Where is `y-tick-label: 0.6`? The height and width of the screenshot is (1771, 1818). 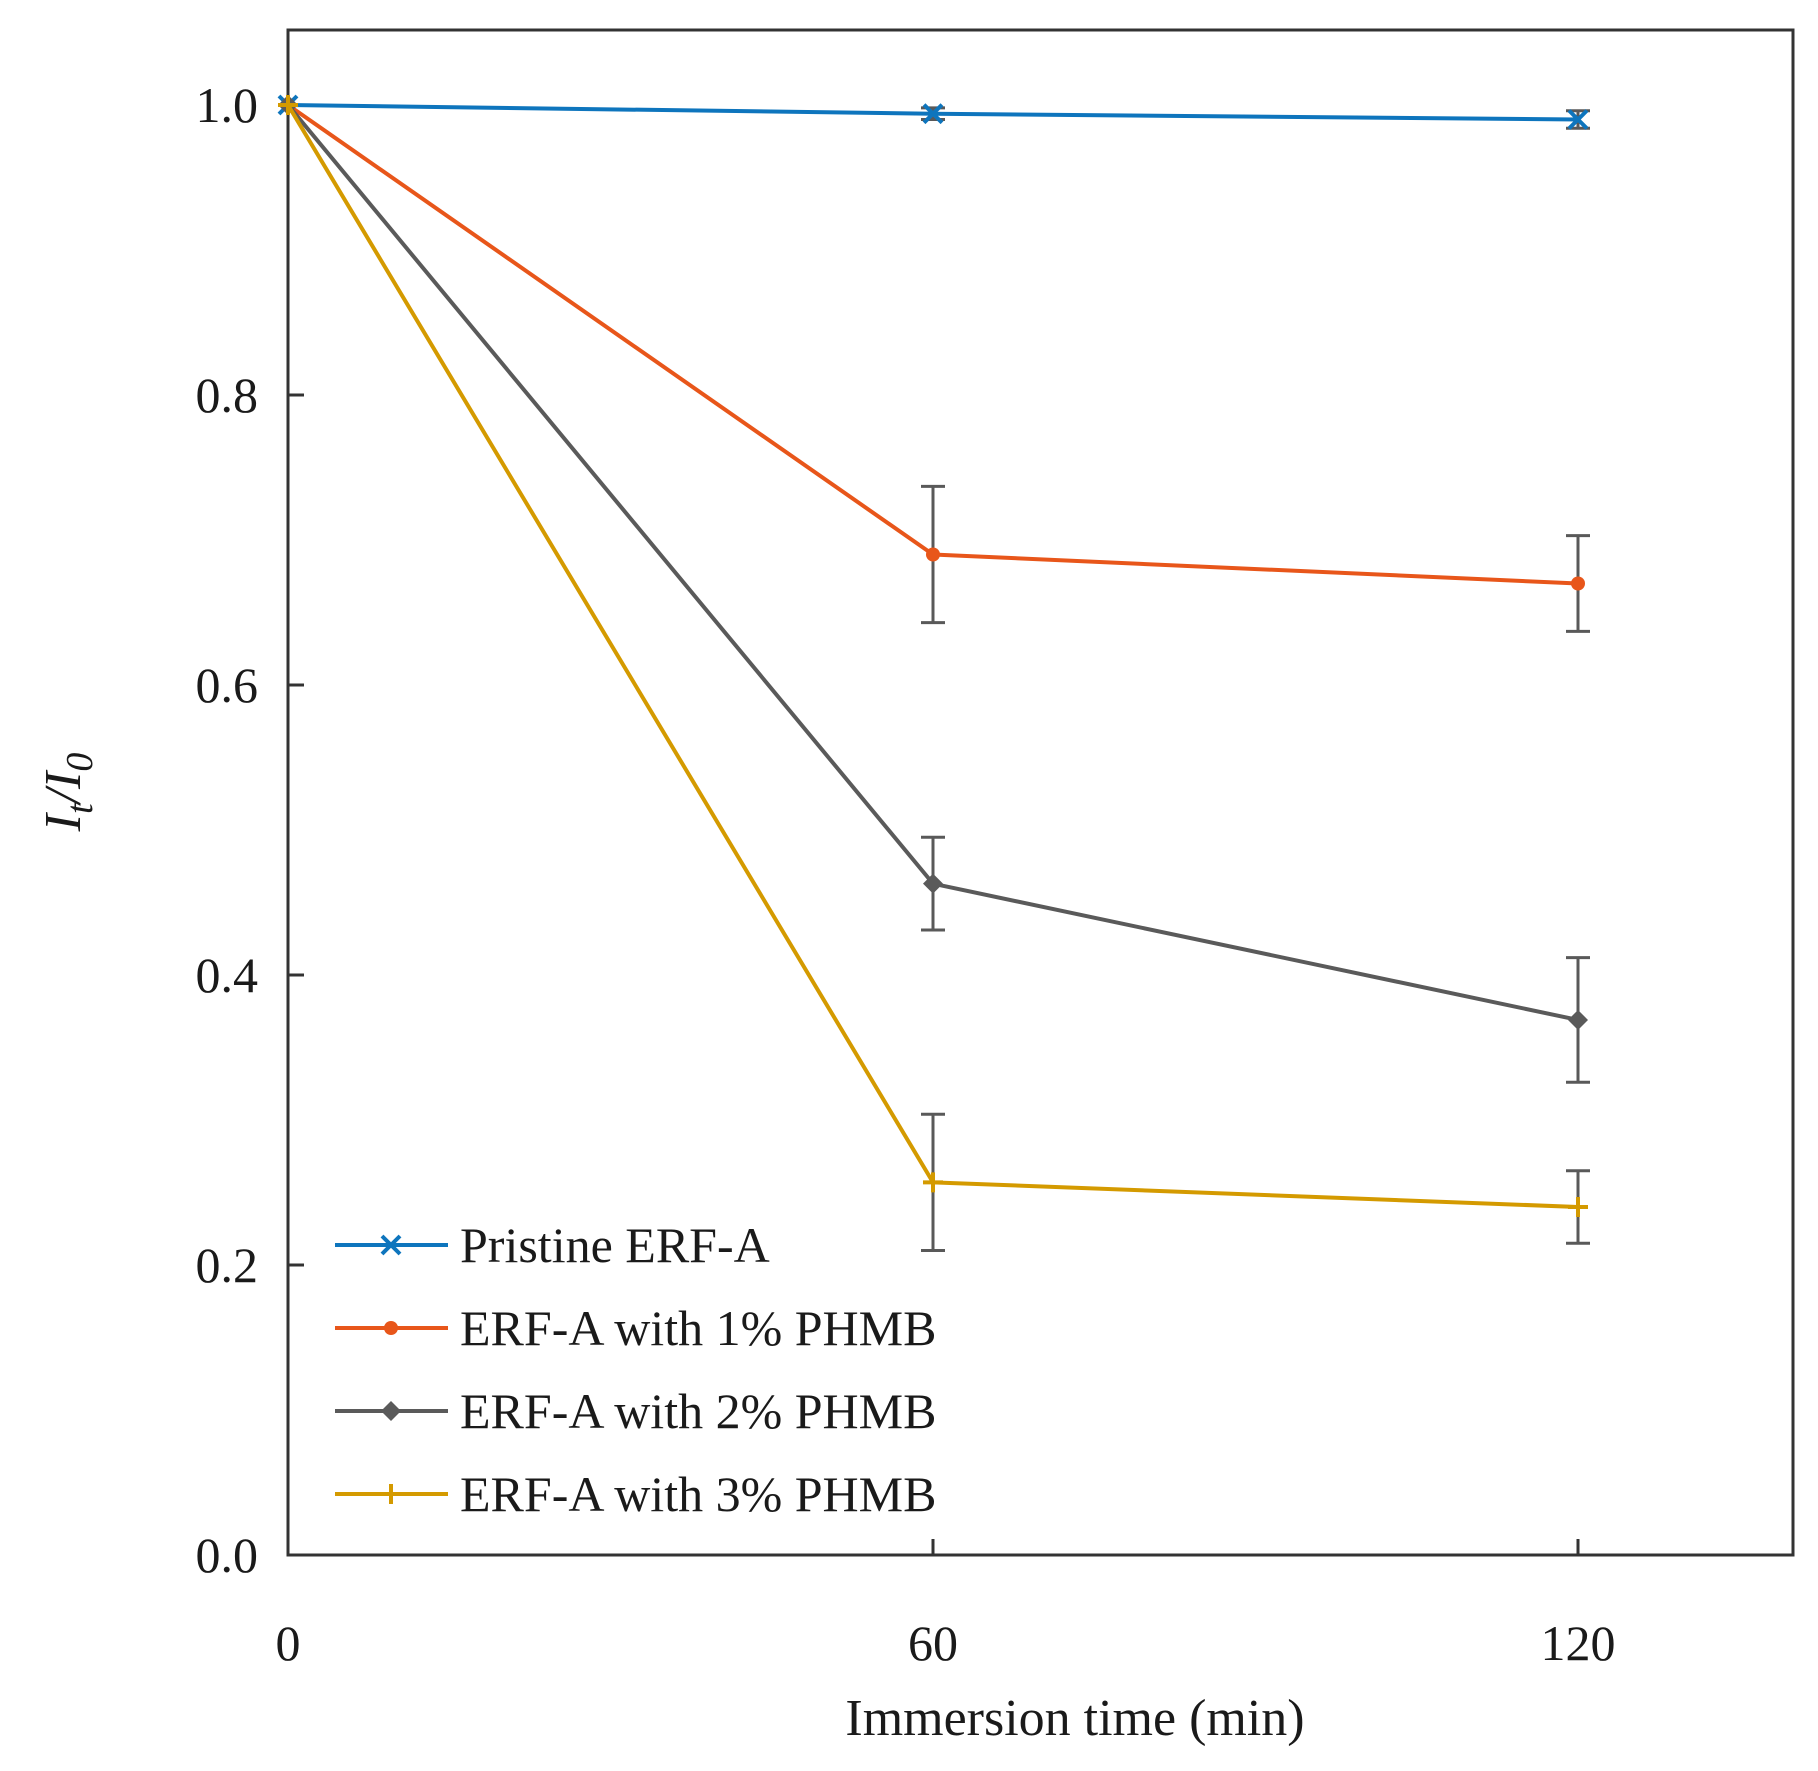 y-tick-label: 0.6 is located at coordinates (227, 685).